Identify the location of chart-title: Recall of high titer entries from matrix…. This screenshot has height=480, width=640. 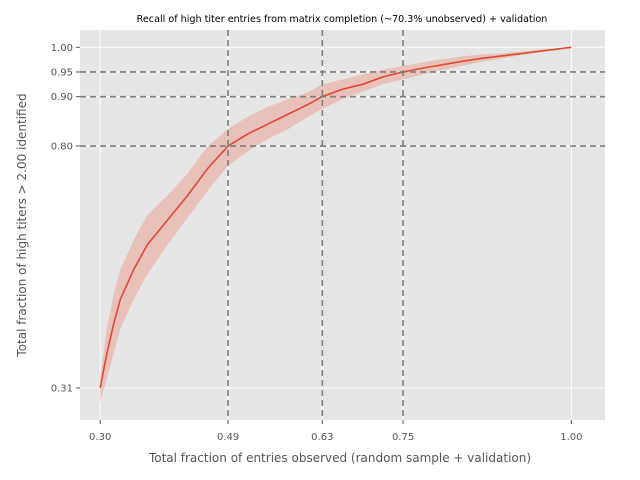
(342, 19).